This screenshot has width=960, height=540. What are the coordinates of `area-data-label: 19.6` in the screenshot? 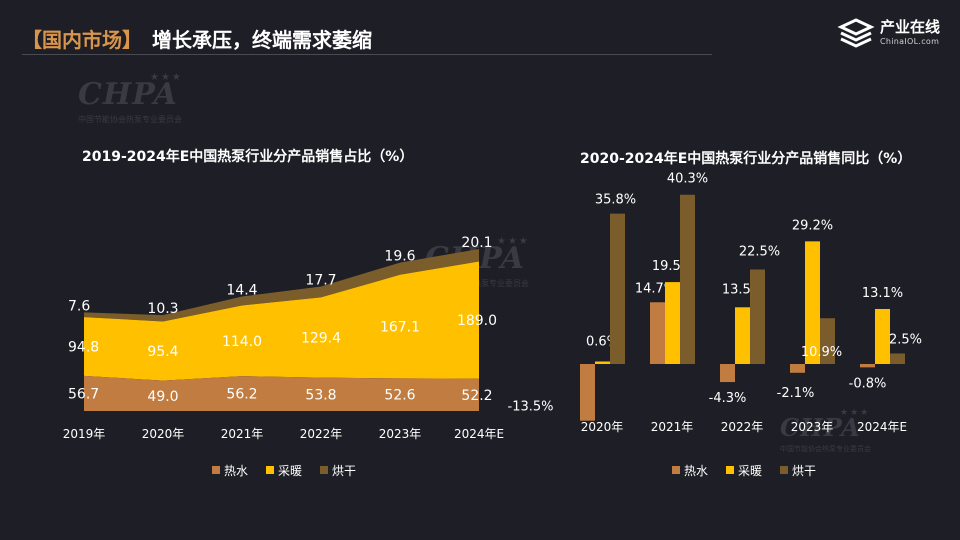 It's located at (399, 257).